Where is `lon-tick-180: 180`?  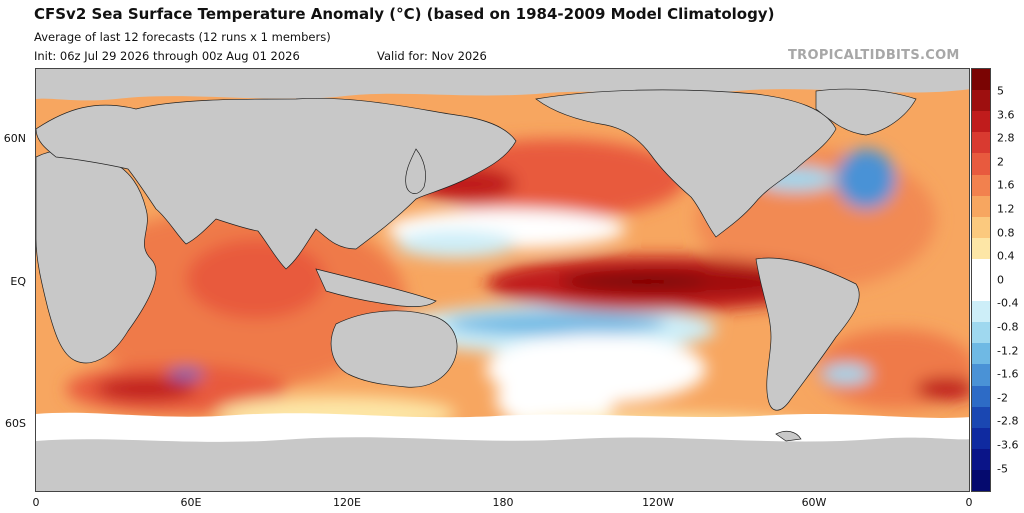 lon-tick-180: 180 is located at coordinates (503, 502).